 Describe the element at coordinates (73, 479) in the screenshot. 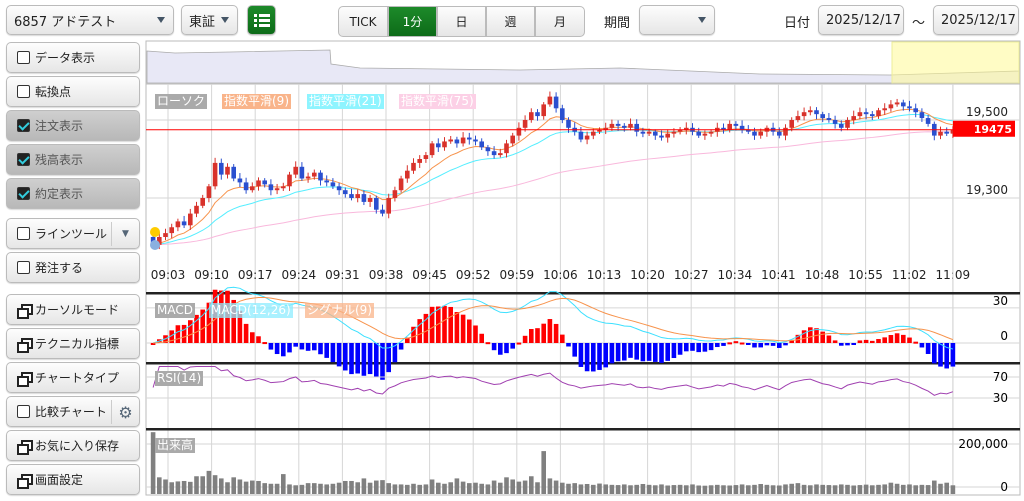

I see `sidebar-item-12: 画面設定` at that location.